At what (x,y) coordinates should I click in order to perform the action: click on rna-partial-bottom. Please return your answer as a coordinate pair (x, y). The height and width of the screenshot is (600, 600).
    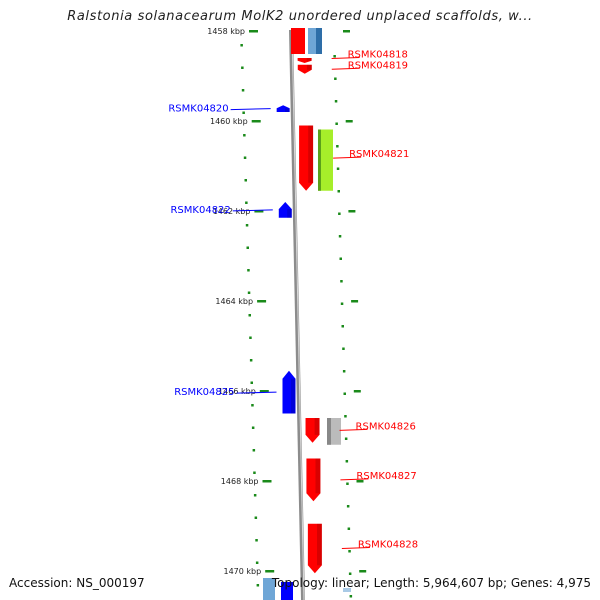
    Looking at the image, I should click on (269, 589).